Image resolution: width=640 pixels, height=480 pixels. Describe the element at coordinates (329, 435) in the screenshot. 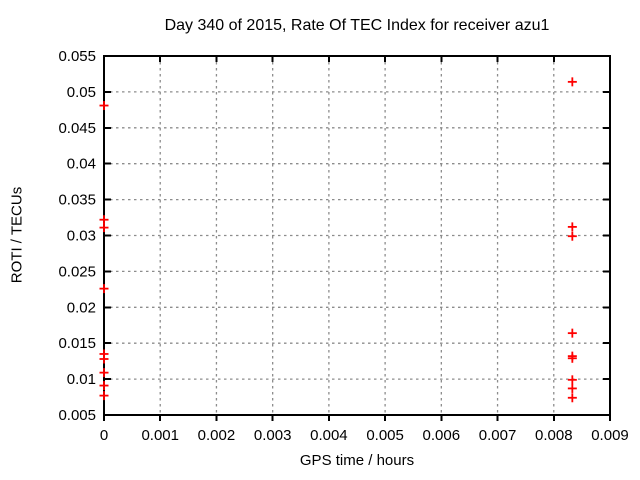

I see `x-tick-label: 0.004` at that location.